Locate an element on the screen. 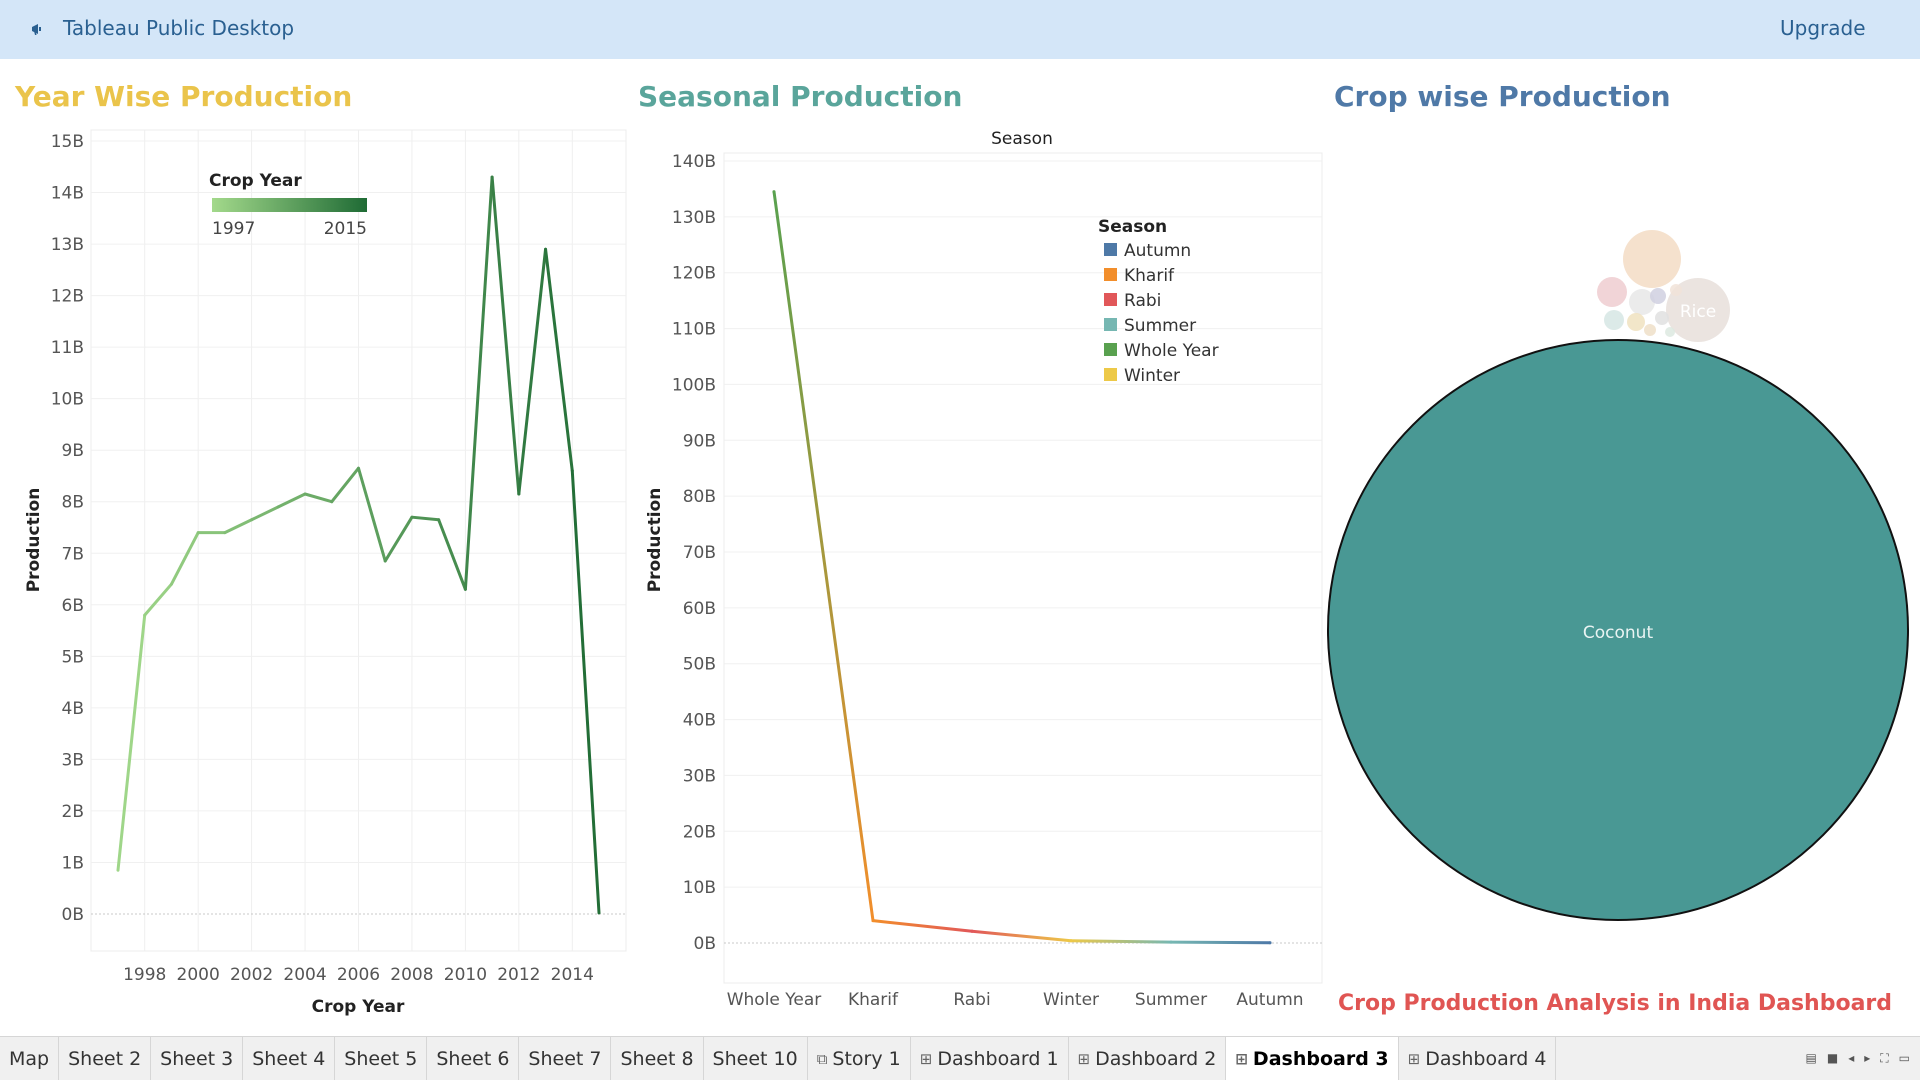  tab-label: Dashboard 2 is located at coordinates (1156, 1059).